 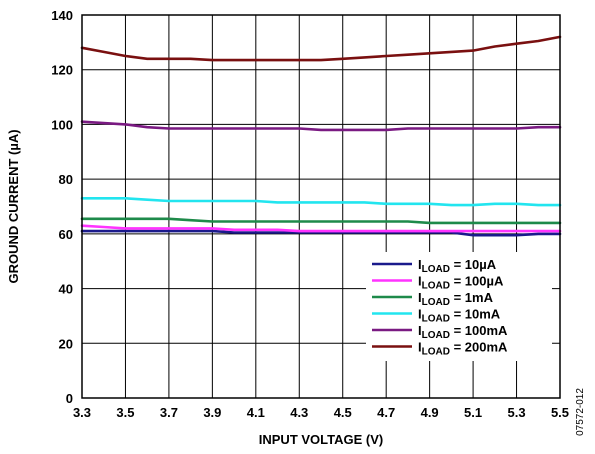 I want to click on x-axis-title: INPUT VOLTAGE (V), so click(x=321, y=439).